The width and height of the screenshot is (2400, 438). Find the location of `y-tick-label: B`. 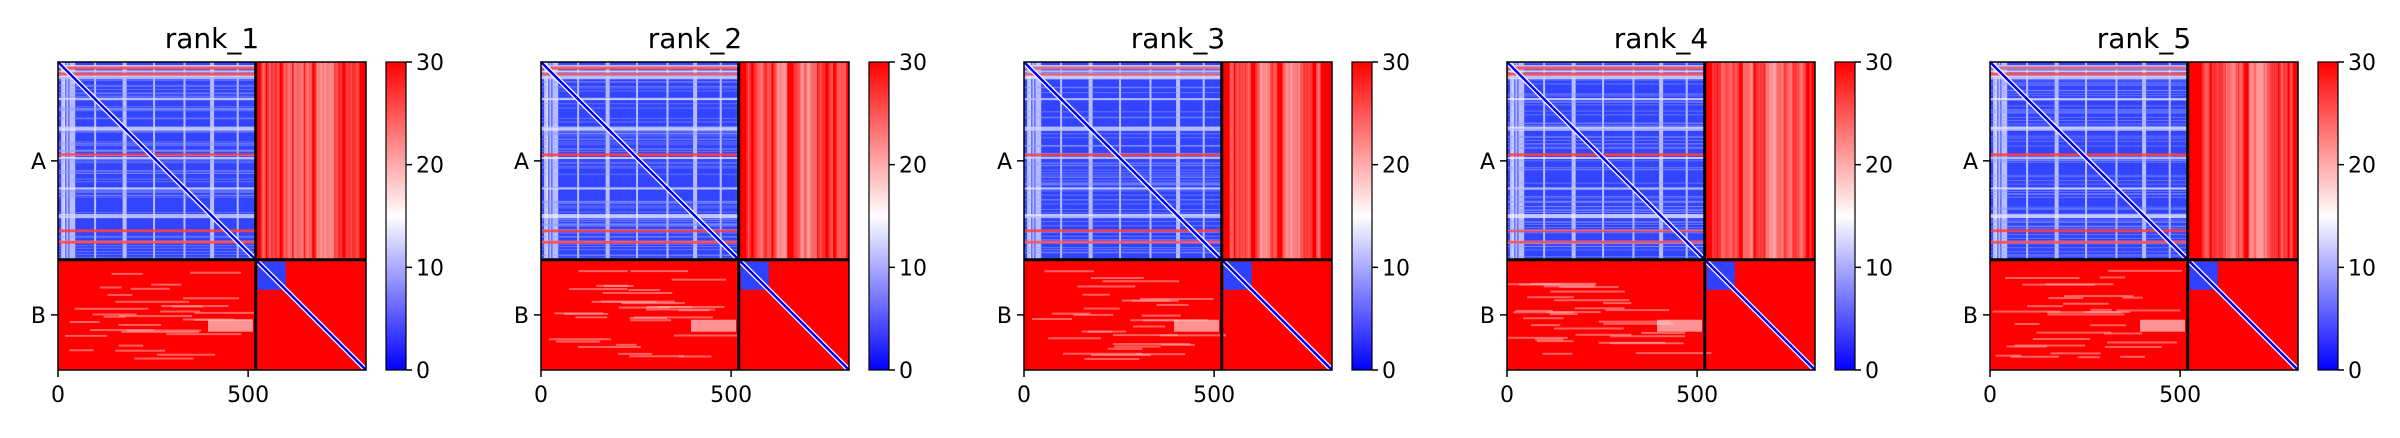

y-tick-label: B is located at coordinates (1970, 316).